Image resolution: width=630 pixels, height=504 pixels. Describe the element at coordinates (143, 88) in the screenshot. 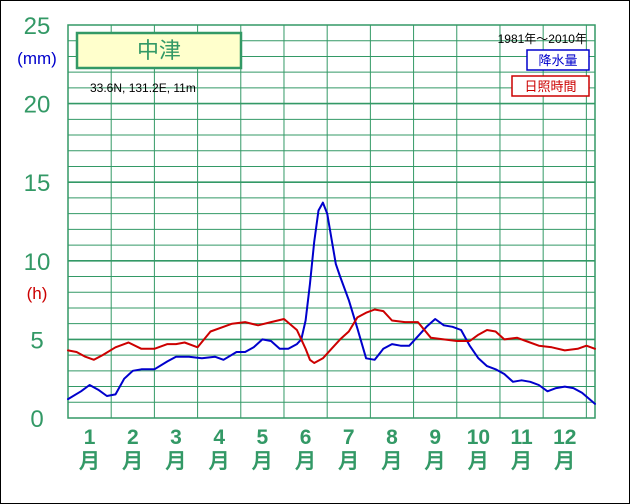

I see `station-location: 33.6N, 131.2E, 11m` at that location.